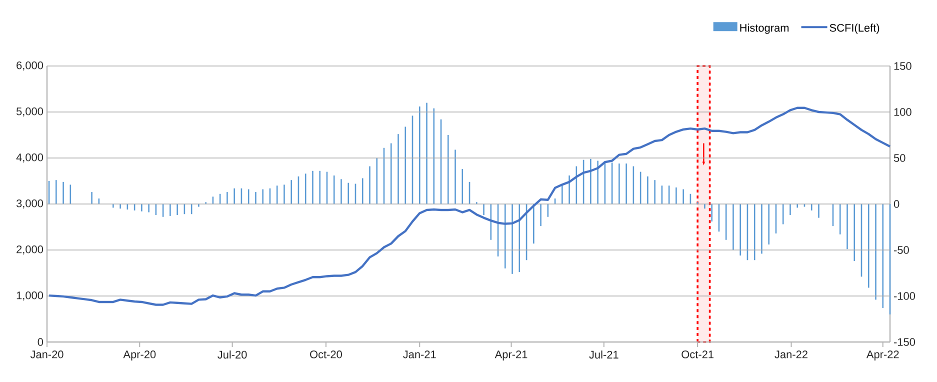 This screenshot has height=382, width=937. I want to click on x-tick-label: Jan-22, so click(791, 354).